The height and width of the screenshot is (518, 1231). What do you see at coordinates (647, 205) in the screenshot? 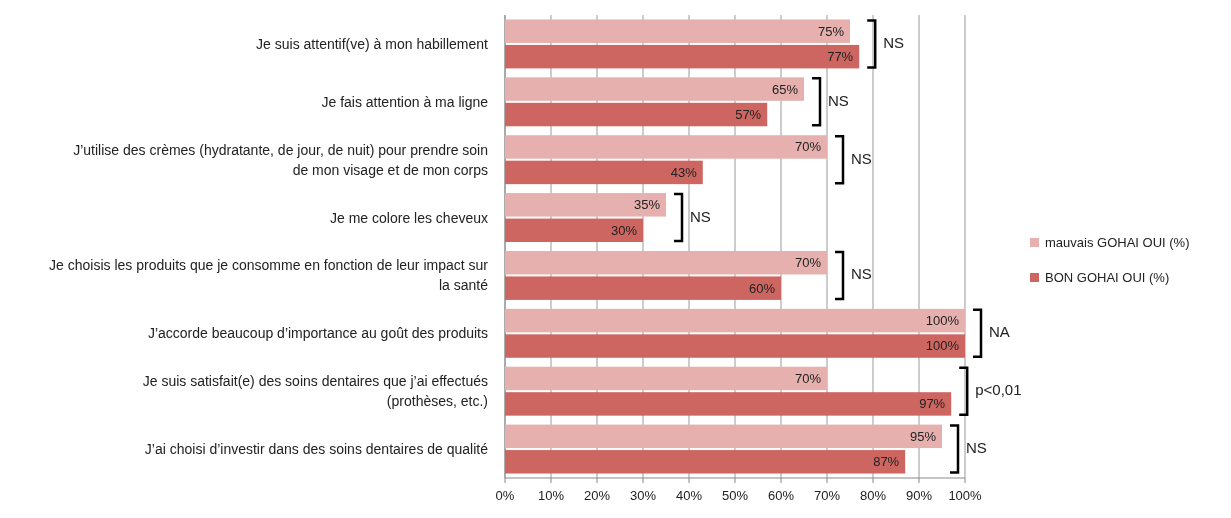
I see `data-label: 35%` at bounding box center [647, 205].